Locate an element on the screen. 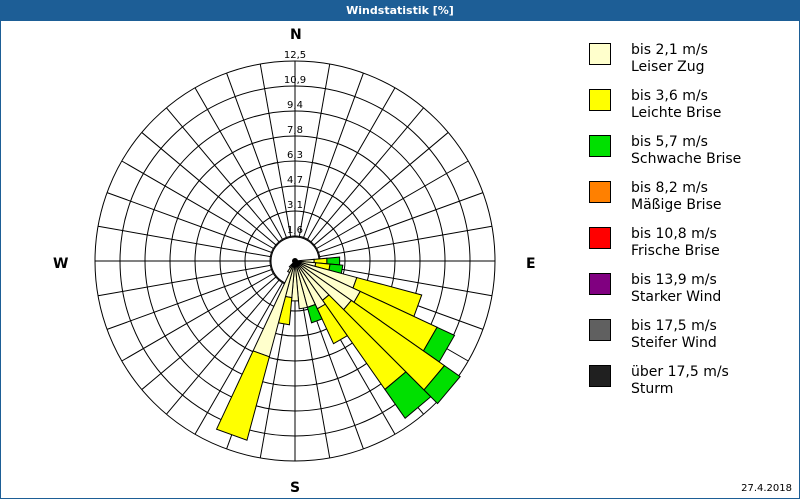  compass-south: S is located at coordinates (295, 488).